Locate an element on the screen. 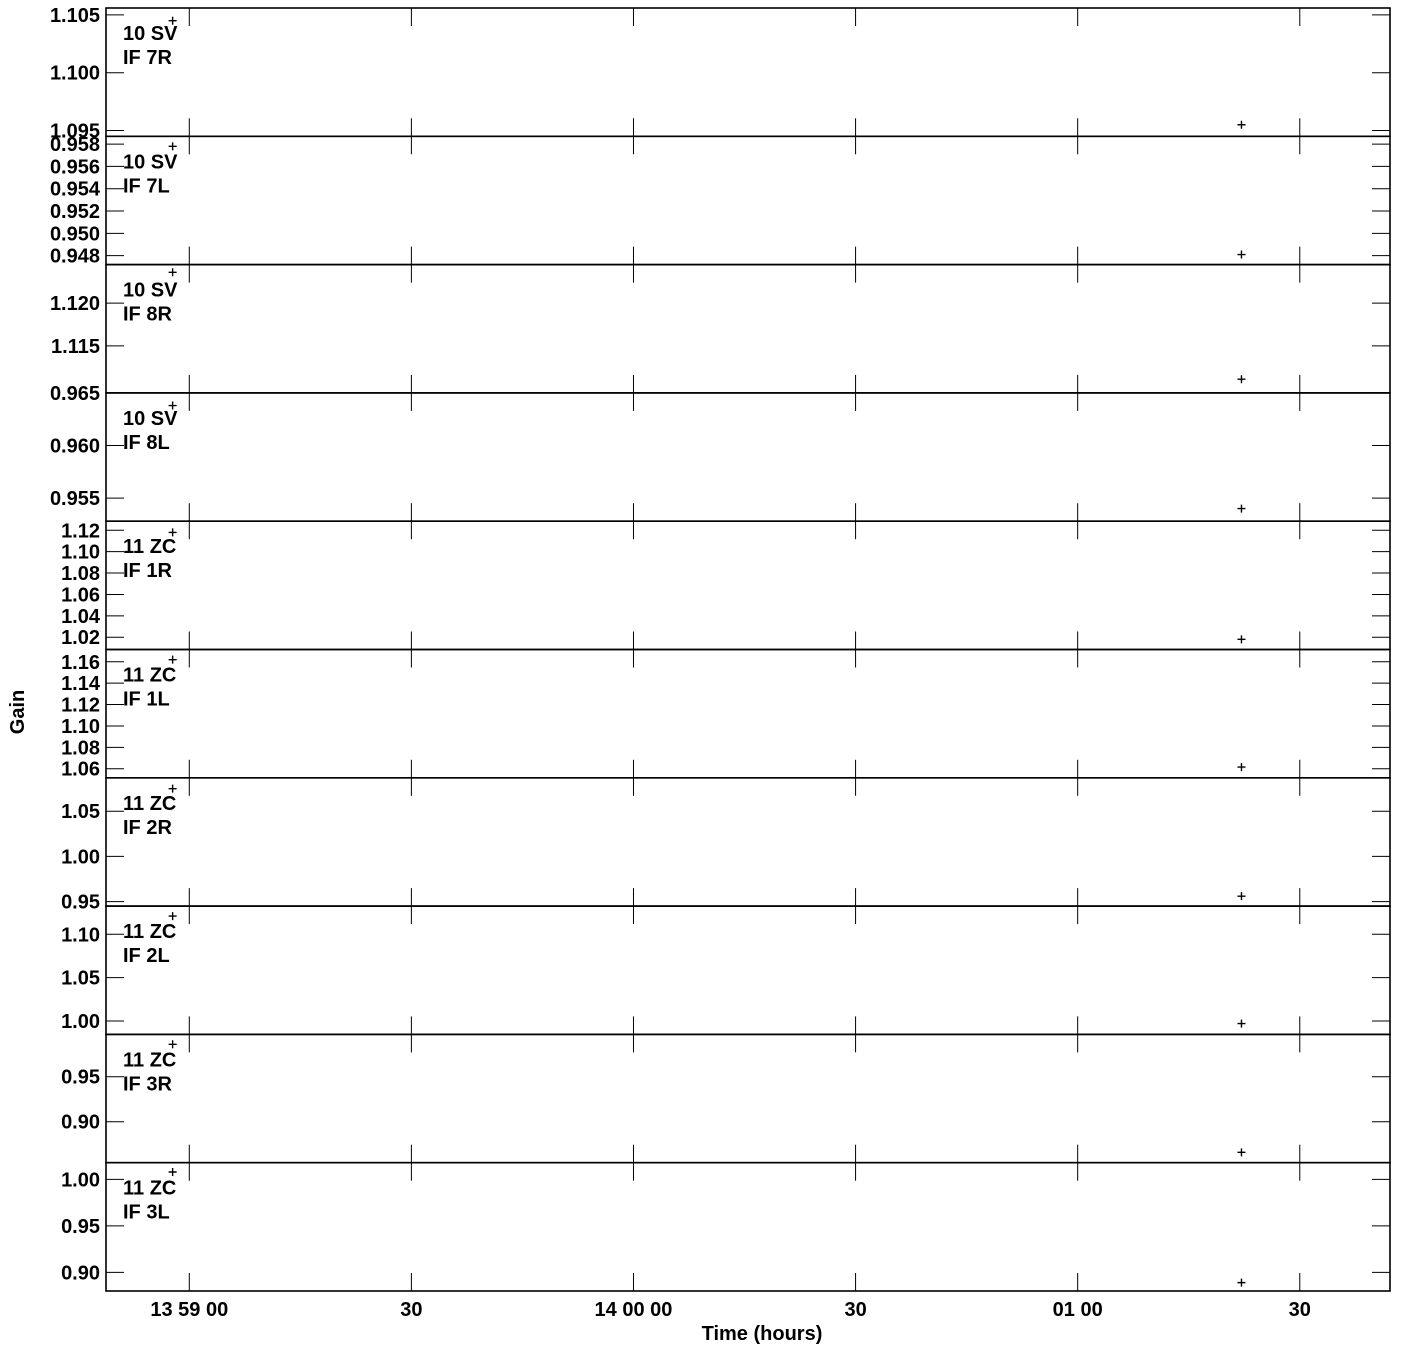  y-tick-label: 1.16 is located at coordinates (80, 663).